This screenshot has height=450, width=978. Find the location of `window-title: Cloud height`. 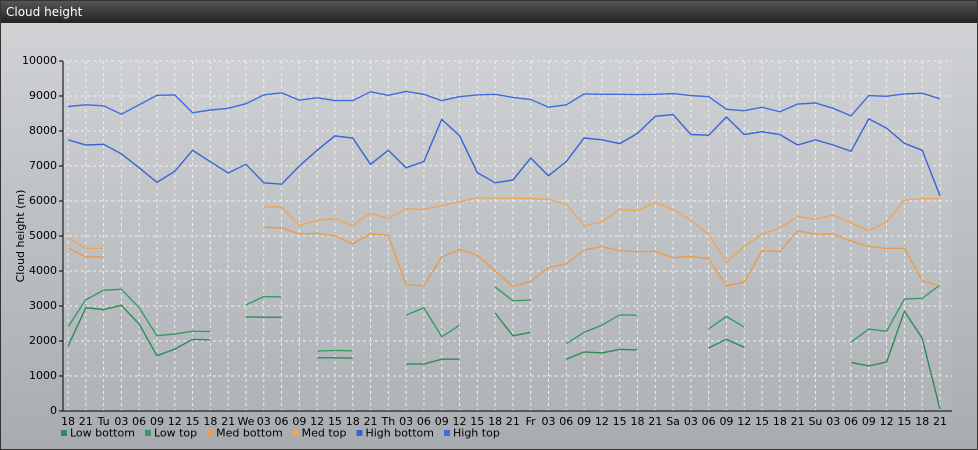

window-title: Cloud height is located at coordinates (489, 12).